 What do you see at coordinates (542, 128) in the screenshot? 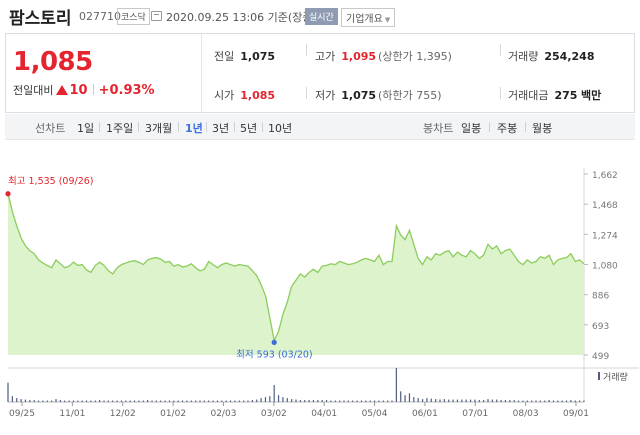
I see `tab-monthly: 월봉` at bounding box center [542, 128].